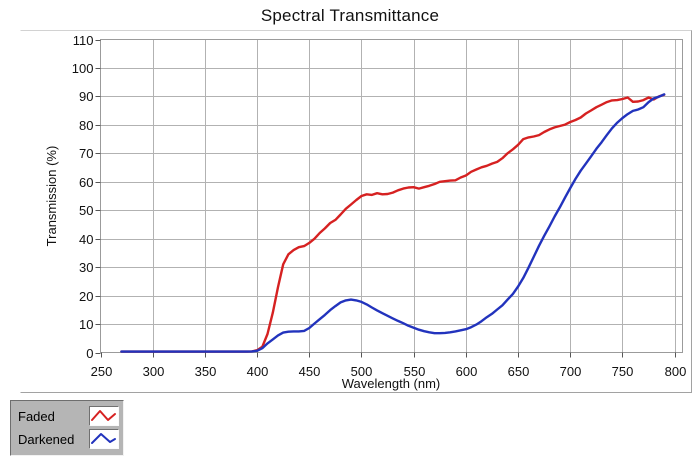 The width and height of the screenshot is (700, 460). What do you see at coordinates (83, 68) in the screenshot?
I see `y-tick-label: 100` at bounding box center [83, 68].